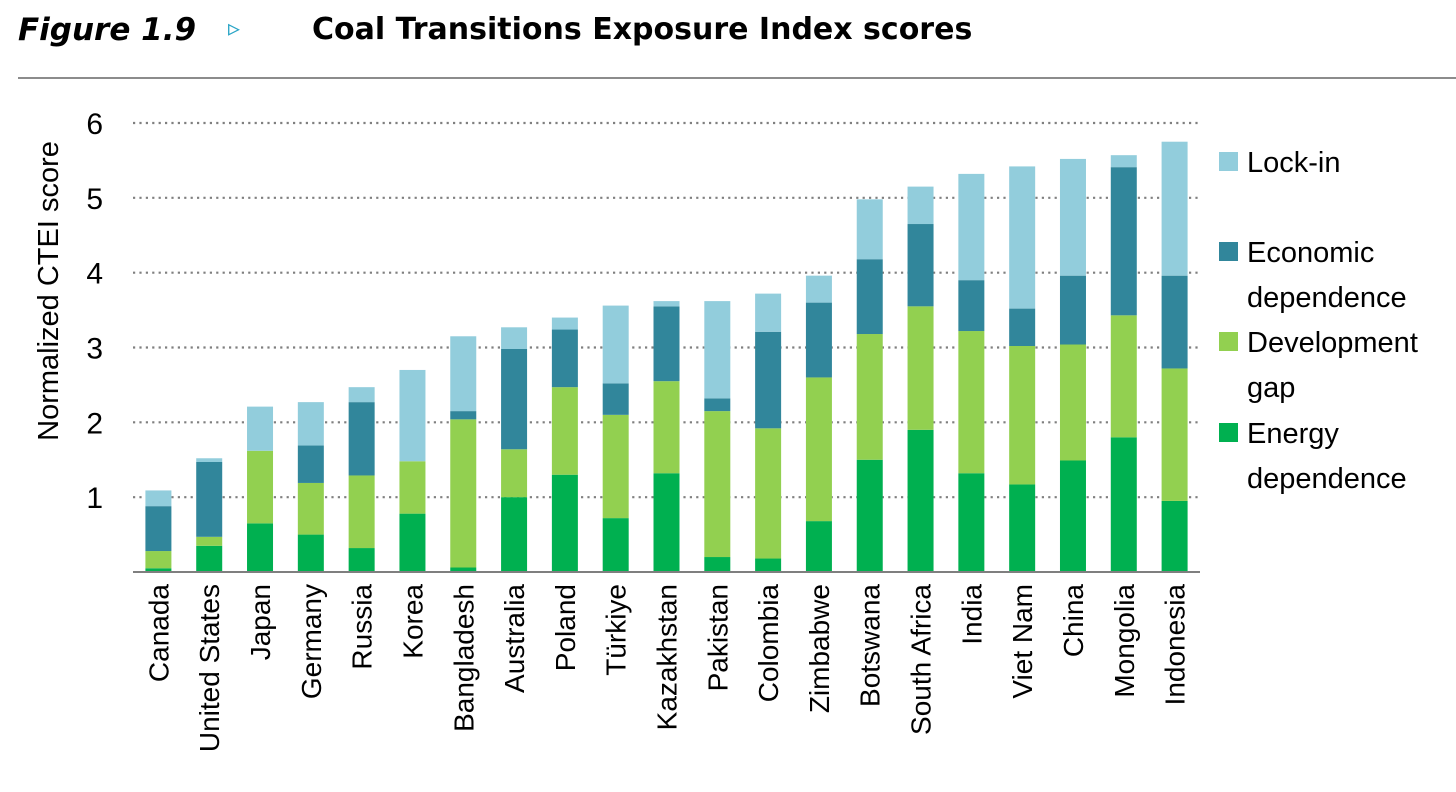 This screenshot has height=792, width=1456. I want to click on legend-label: Energy, so click(1293, 434).